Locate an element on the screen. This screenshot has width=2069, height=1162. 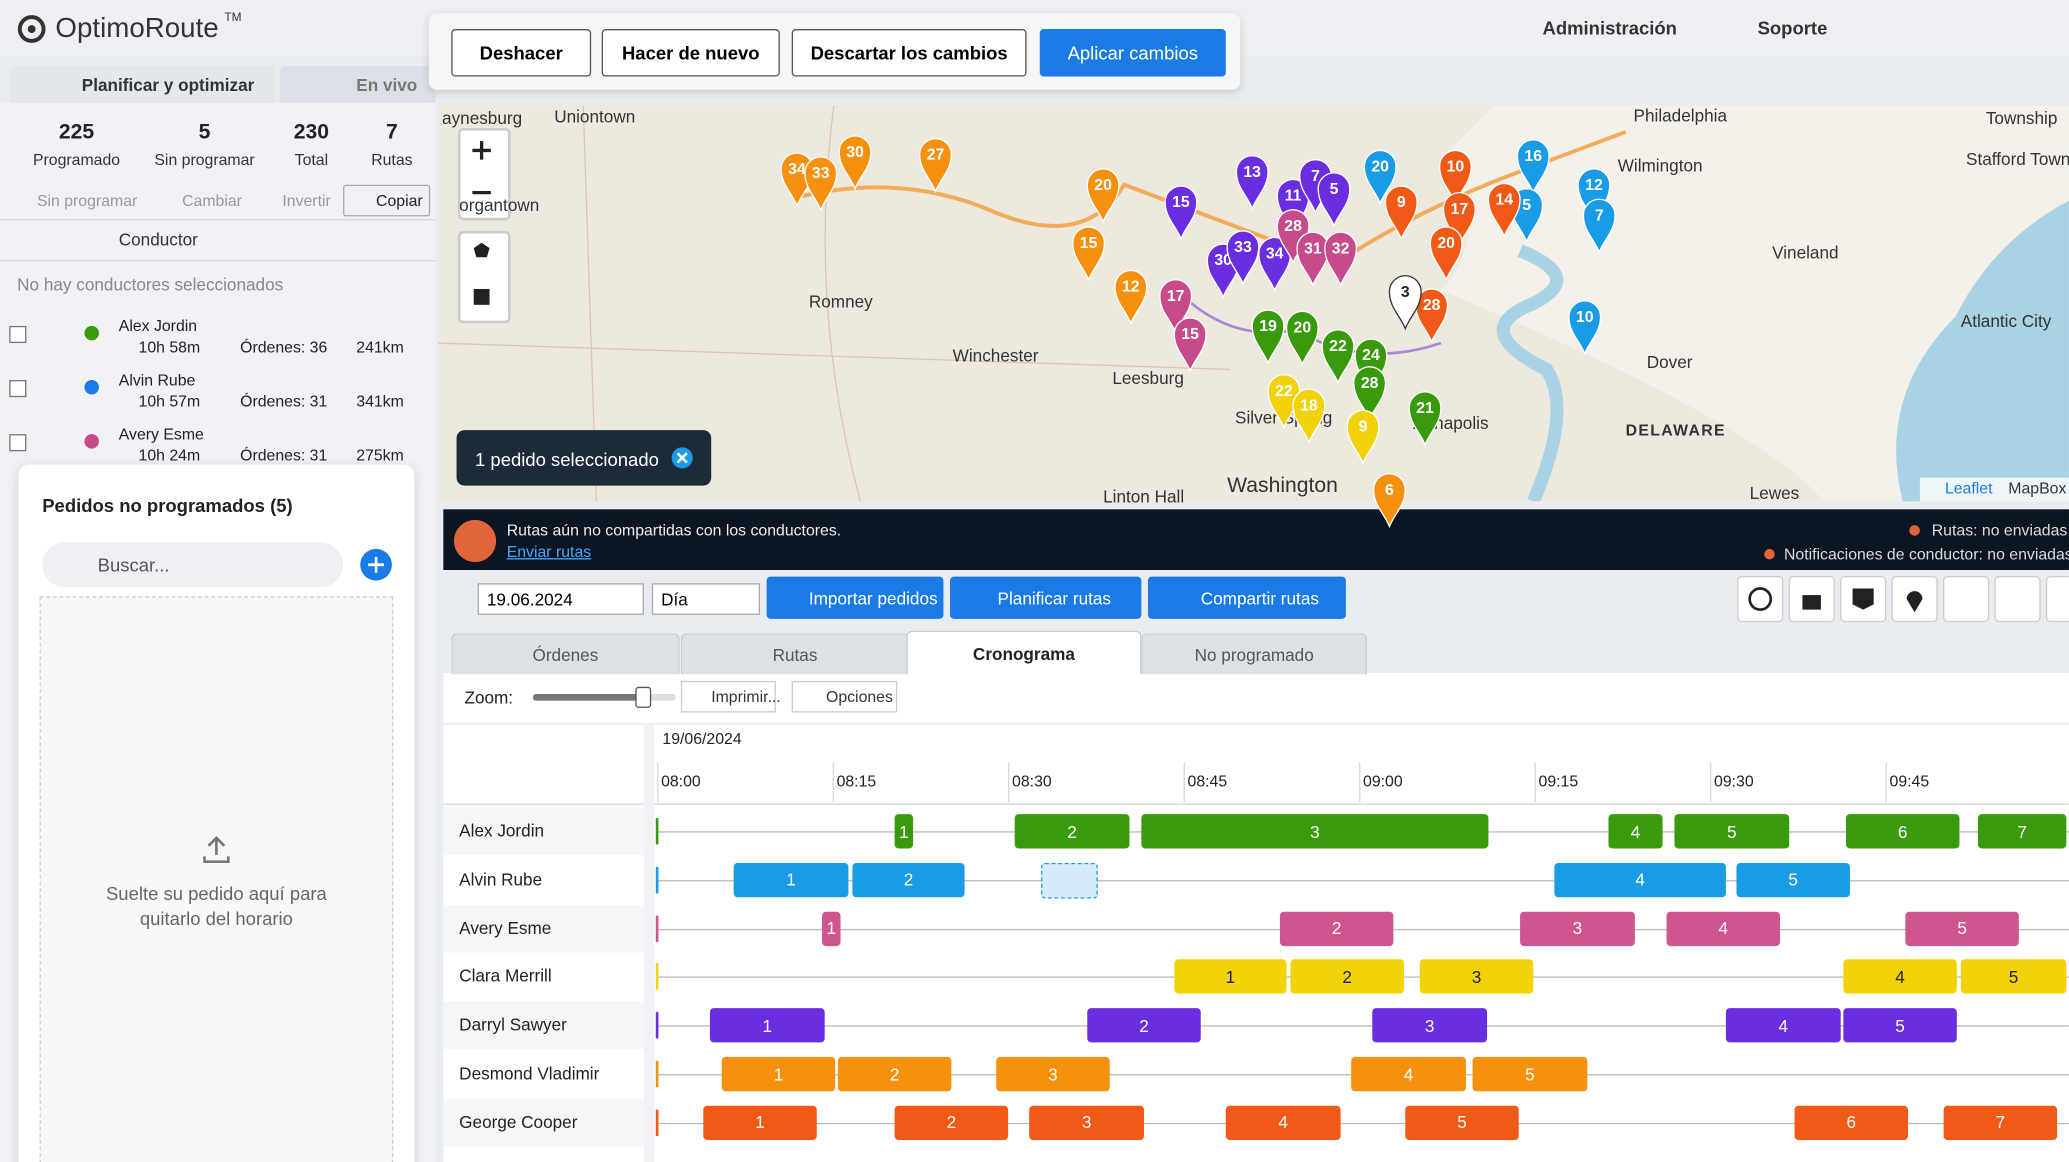
pin-label: 18 is located at coordinates (1309, 405).